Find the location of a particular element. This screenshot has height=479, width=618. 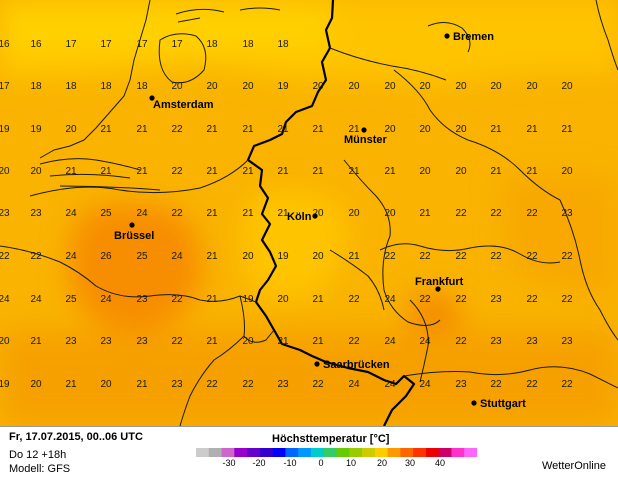

city-label: Köln is located at coordinates (299, 217).